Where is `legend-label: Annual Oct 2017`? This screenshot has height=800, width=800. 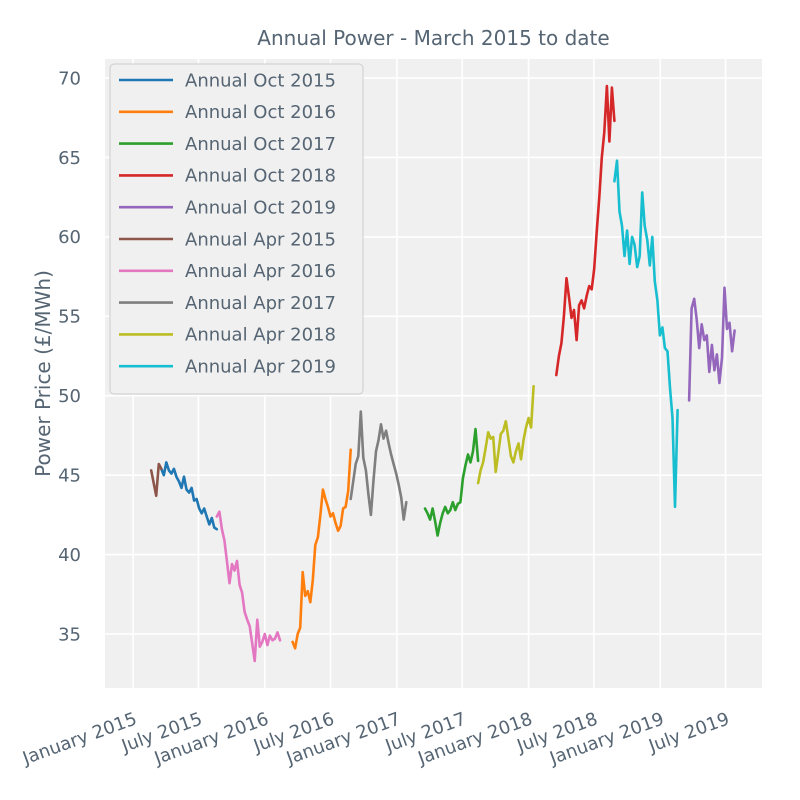 legend-label: Annual Oct 2017 is located at coordinates (260, 144).